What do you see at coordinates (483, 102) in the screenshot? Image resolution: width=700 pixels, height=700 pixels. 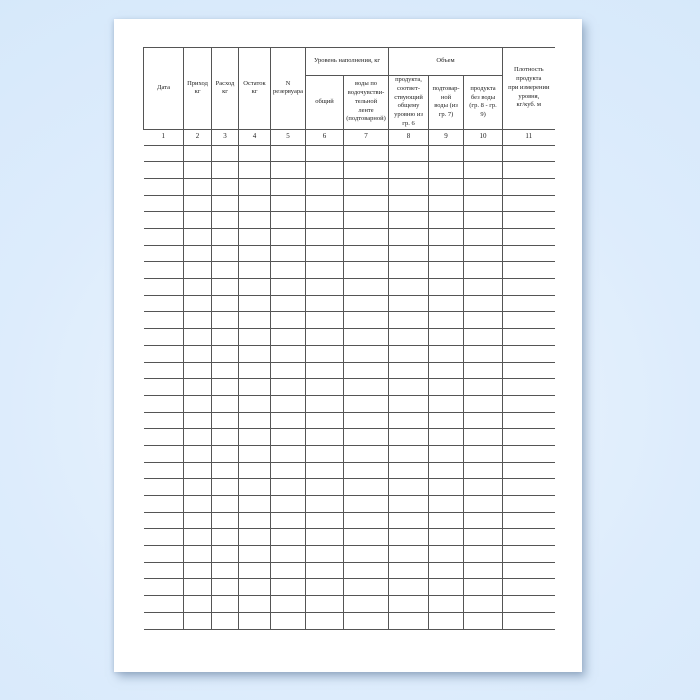 I see `header-volume-product-no-water: продукта без воды (гр. 8 - гр. 9)` at bounding box center [483, 102].